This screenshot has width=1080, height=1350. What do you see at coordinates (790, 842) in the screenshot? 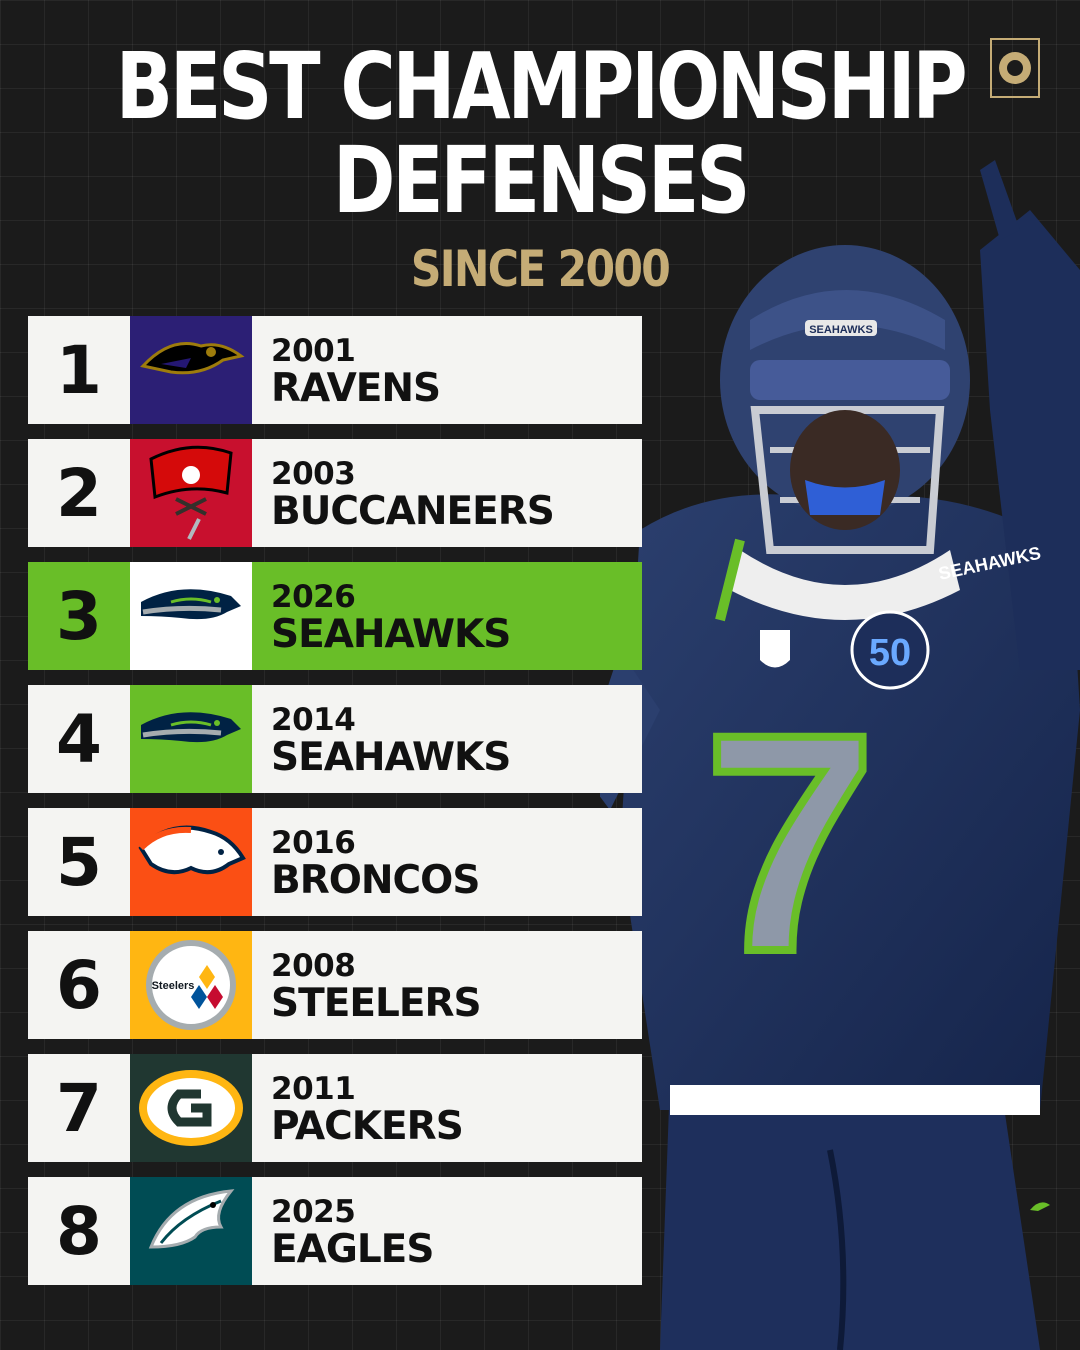
I see `jersey-number: 7` at bounding box center [790, 842].